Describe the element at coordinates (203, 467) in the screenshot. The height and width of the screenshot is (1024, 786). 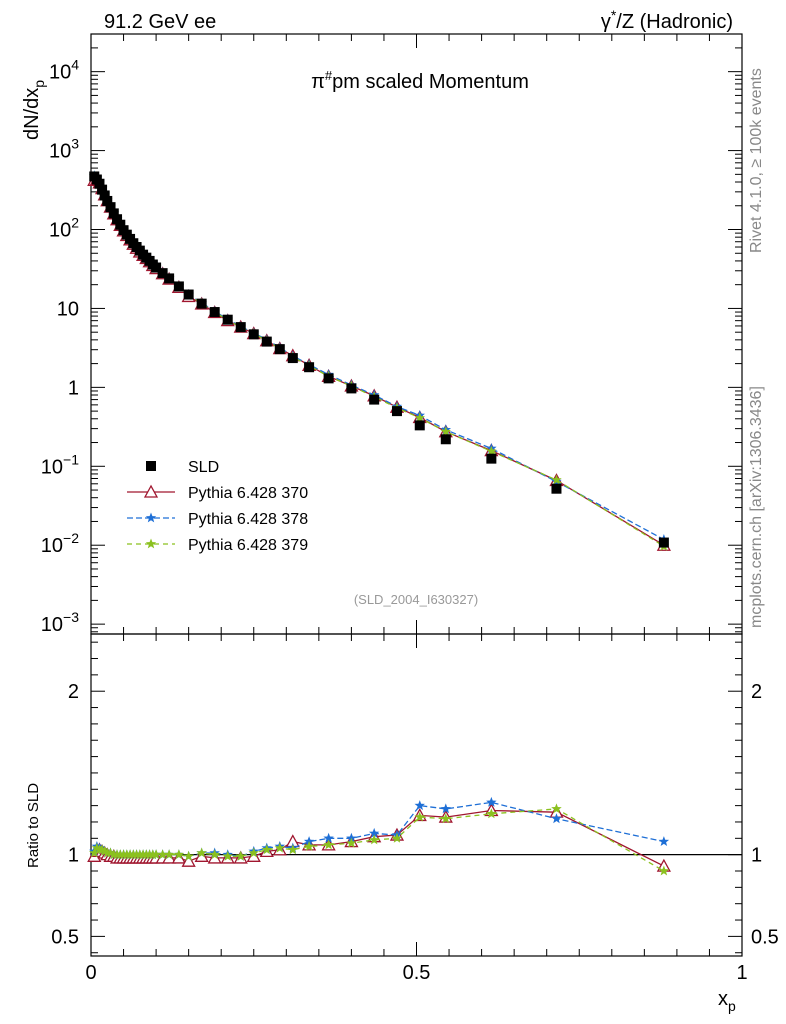
I see `legend-label-sld: SLD` at that location.